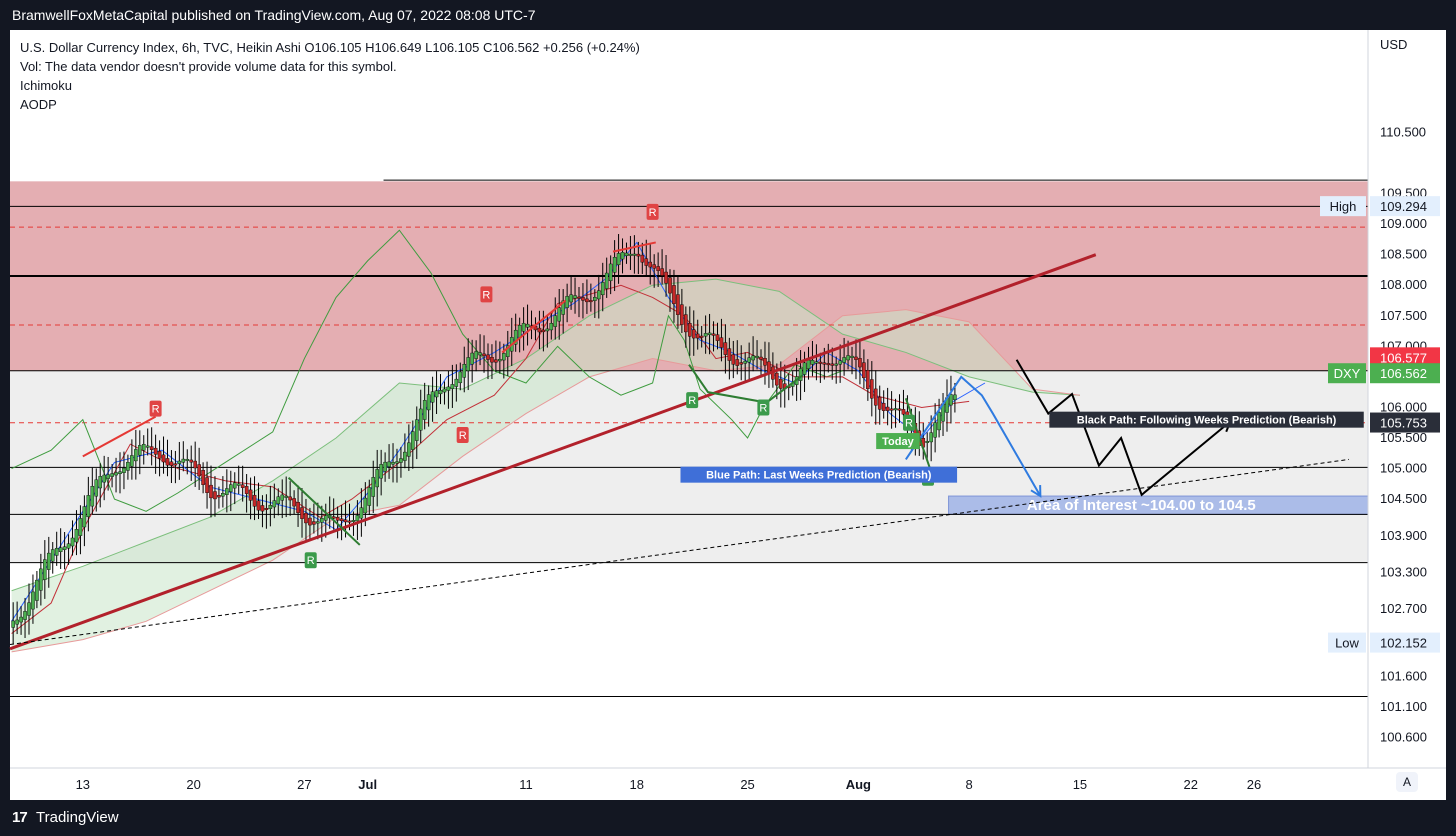 The width and height of the screenshot is (1456, 836). I want to click on price-tick-15: 101.100, so click(1403, 706).